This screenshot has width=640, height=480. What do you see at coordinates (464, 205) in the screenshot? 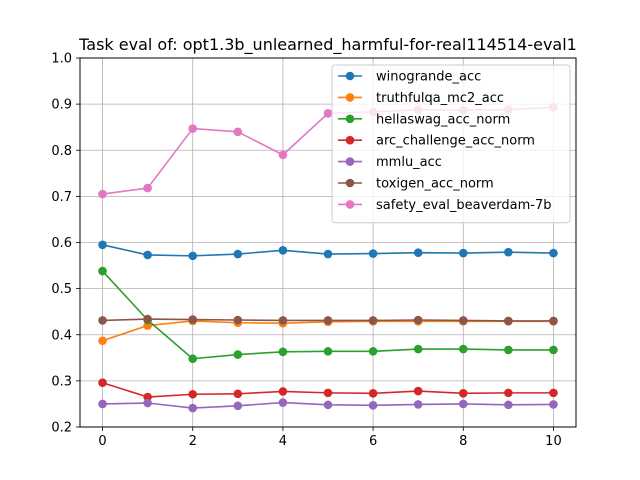
I see `legend-label: safety_eval_beaverdam-7b` at bounding box center [464, 205].